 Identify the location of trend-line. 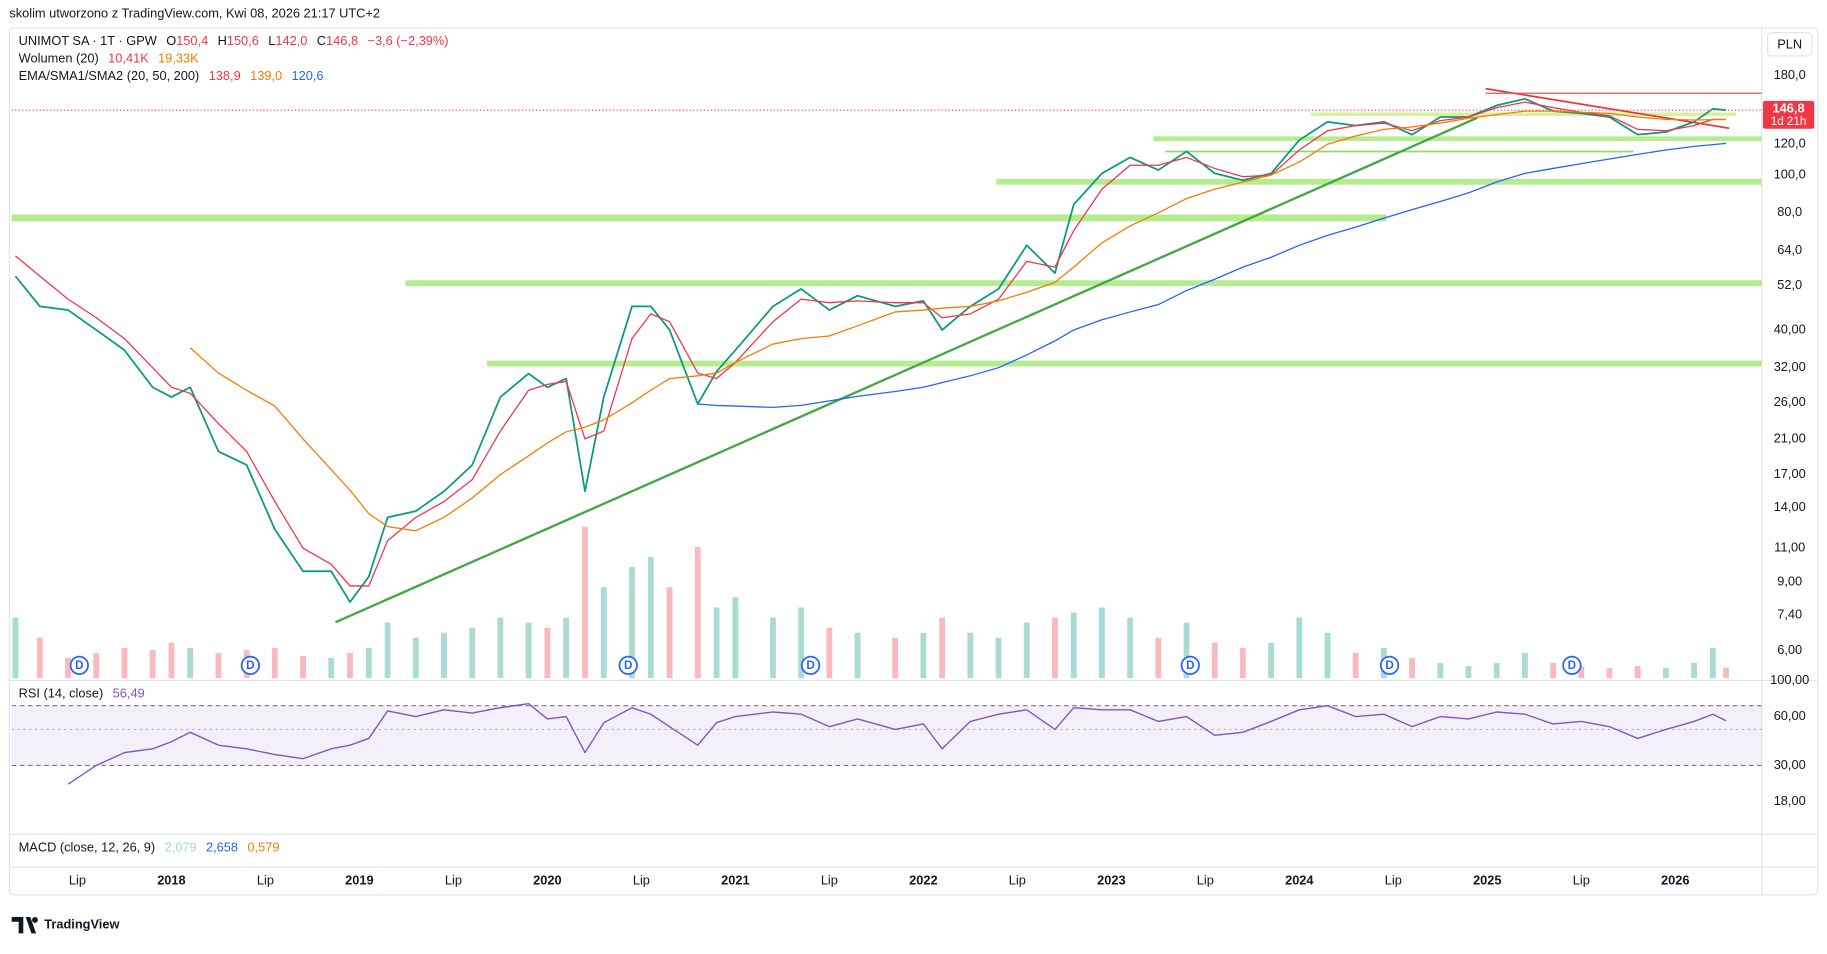
(1607, 108).